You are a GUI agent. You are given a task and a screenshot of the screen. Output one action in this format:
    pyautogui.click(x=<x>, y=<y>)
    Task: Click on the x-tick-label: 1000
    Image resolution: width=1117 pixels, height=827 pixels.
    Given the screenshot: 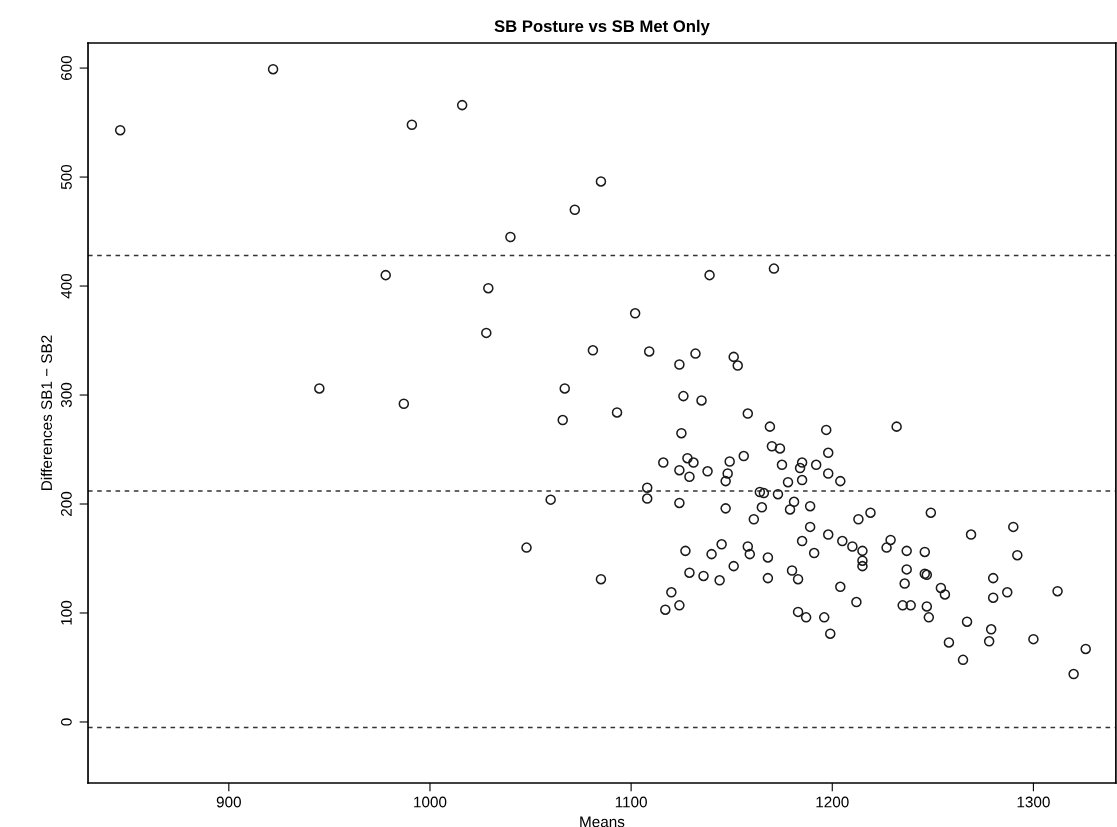 What is the action you would take?
    pyautogui.click(x=430, y=802)
    